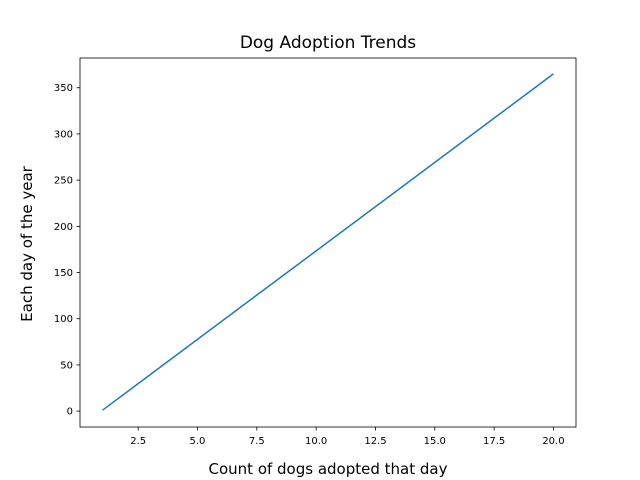 The width and height of the screenshot is (640, 480). What do you see at coordinates (70, 412) in the screenshot?
I see `y-tick-label: 0` at bounding box center [70, 412].